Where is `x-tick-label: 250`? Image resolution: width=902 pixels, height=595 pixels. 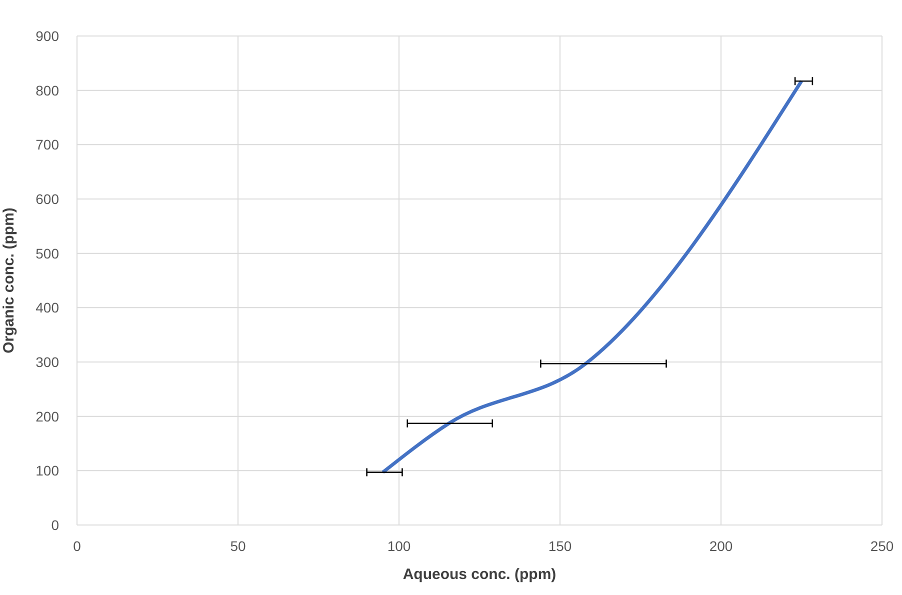
x-tick-label: 250 is located at coordinates (882, 546).